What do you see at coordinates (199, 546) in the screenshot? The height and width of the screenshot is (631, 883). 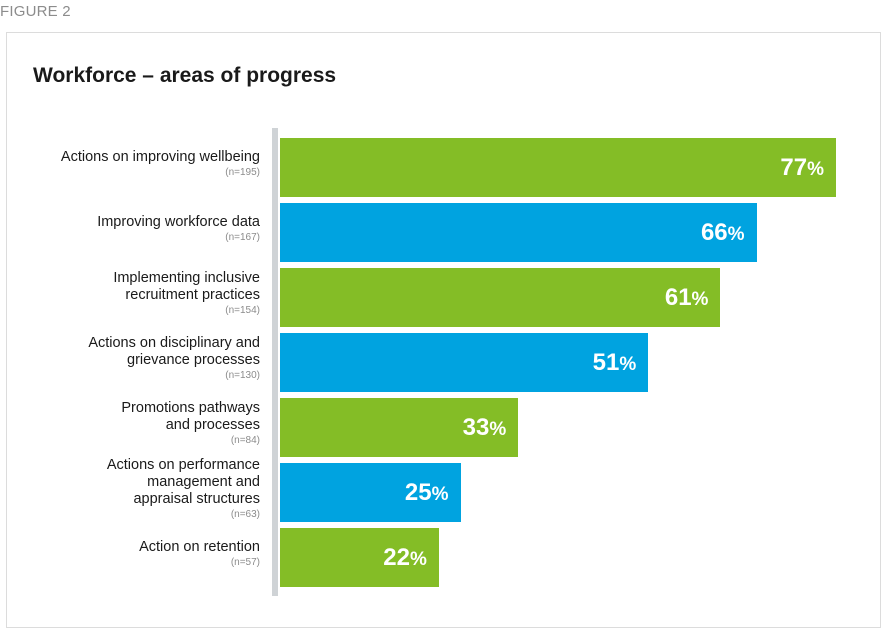 I see `category-name-line: Action on retention` at bounding box center [199, 546].